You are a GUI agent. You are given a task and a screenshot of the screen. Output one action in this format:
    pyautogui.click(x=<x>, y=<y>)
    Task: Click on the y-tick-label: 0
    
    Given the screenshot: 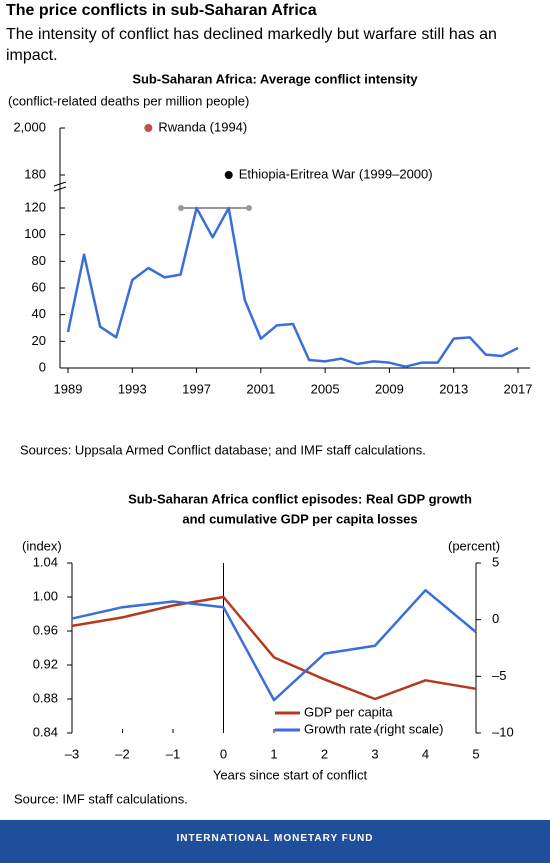 What is the action you would take?
    pyautogui.click(x=42, y=366)
    